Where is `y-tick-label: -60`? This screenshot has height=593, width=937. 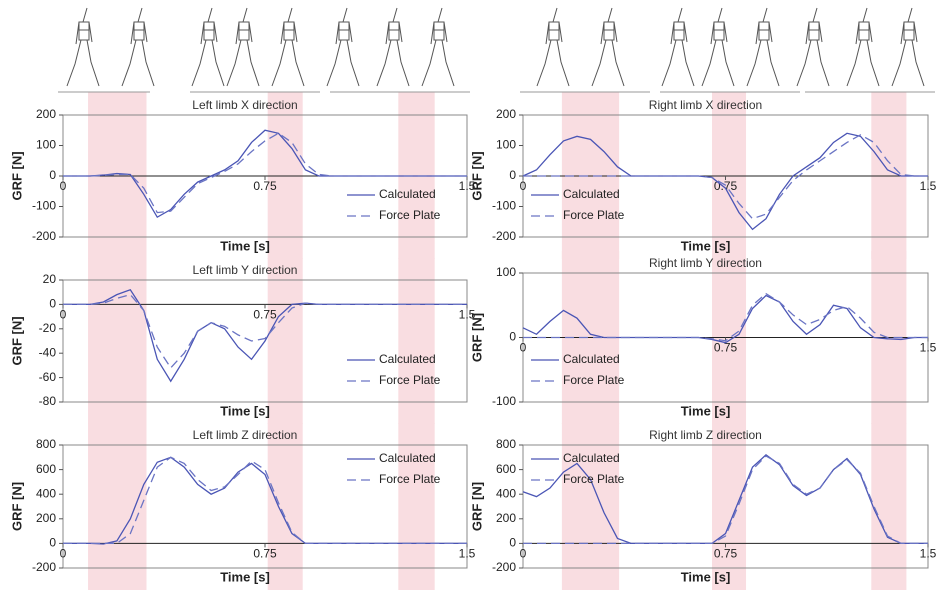
y-tick-label: -60 is located at coordinates (48, 377).